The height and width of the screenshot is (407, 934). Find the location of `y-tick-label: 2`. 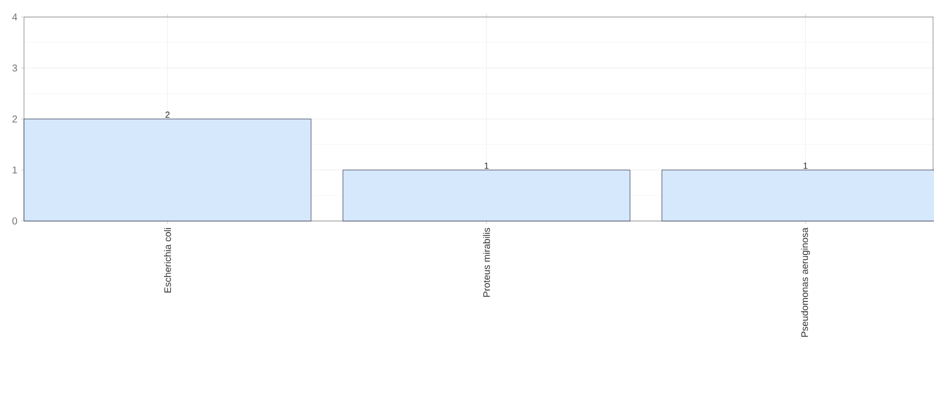

y-tick-label: 2 is located at coordinates (14, 119).